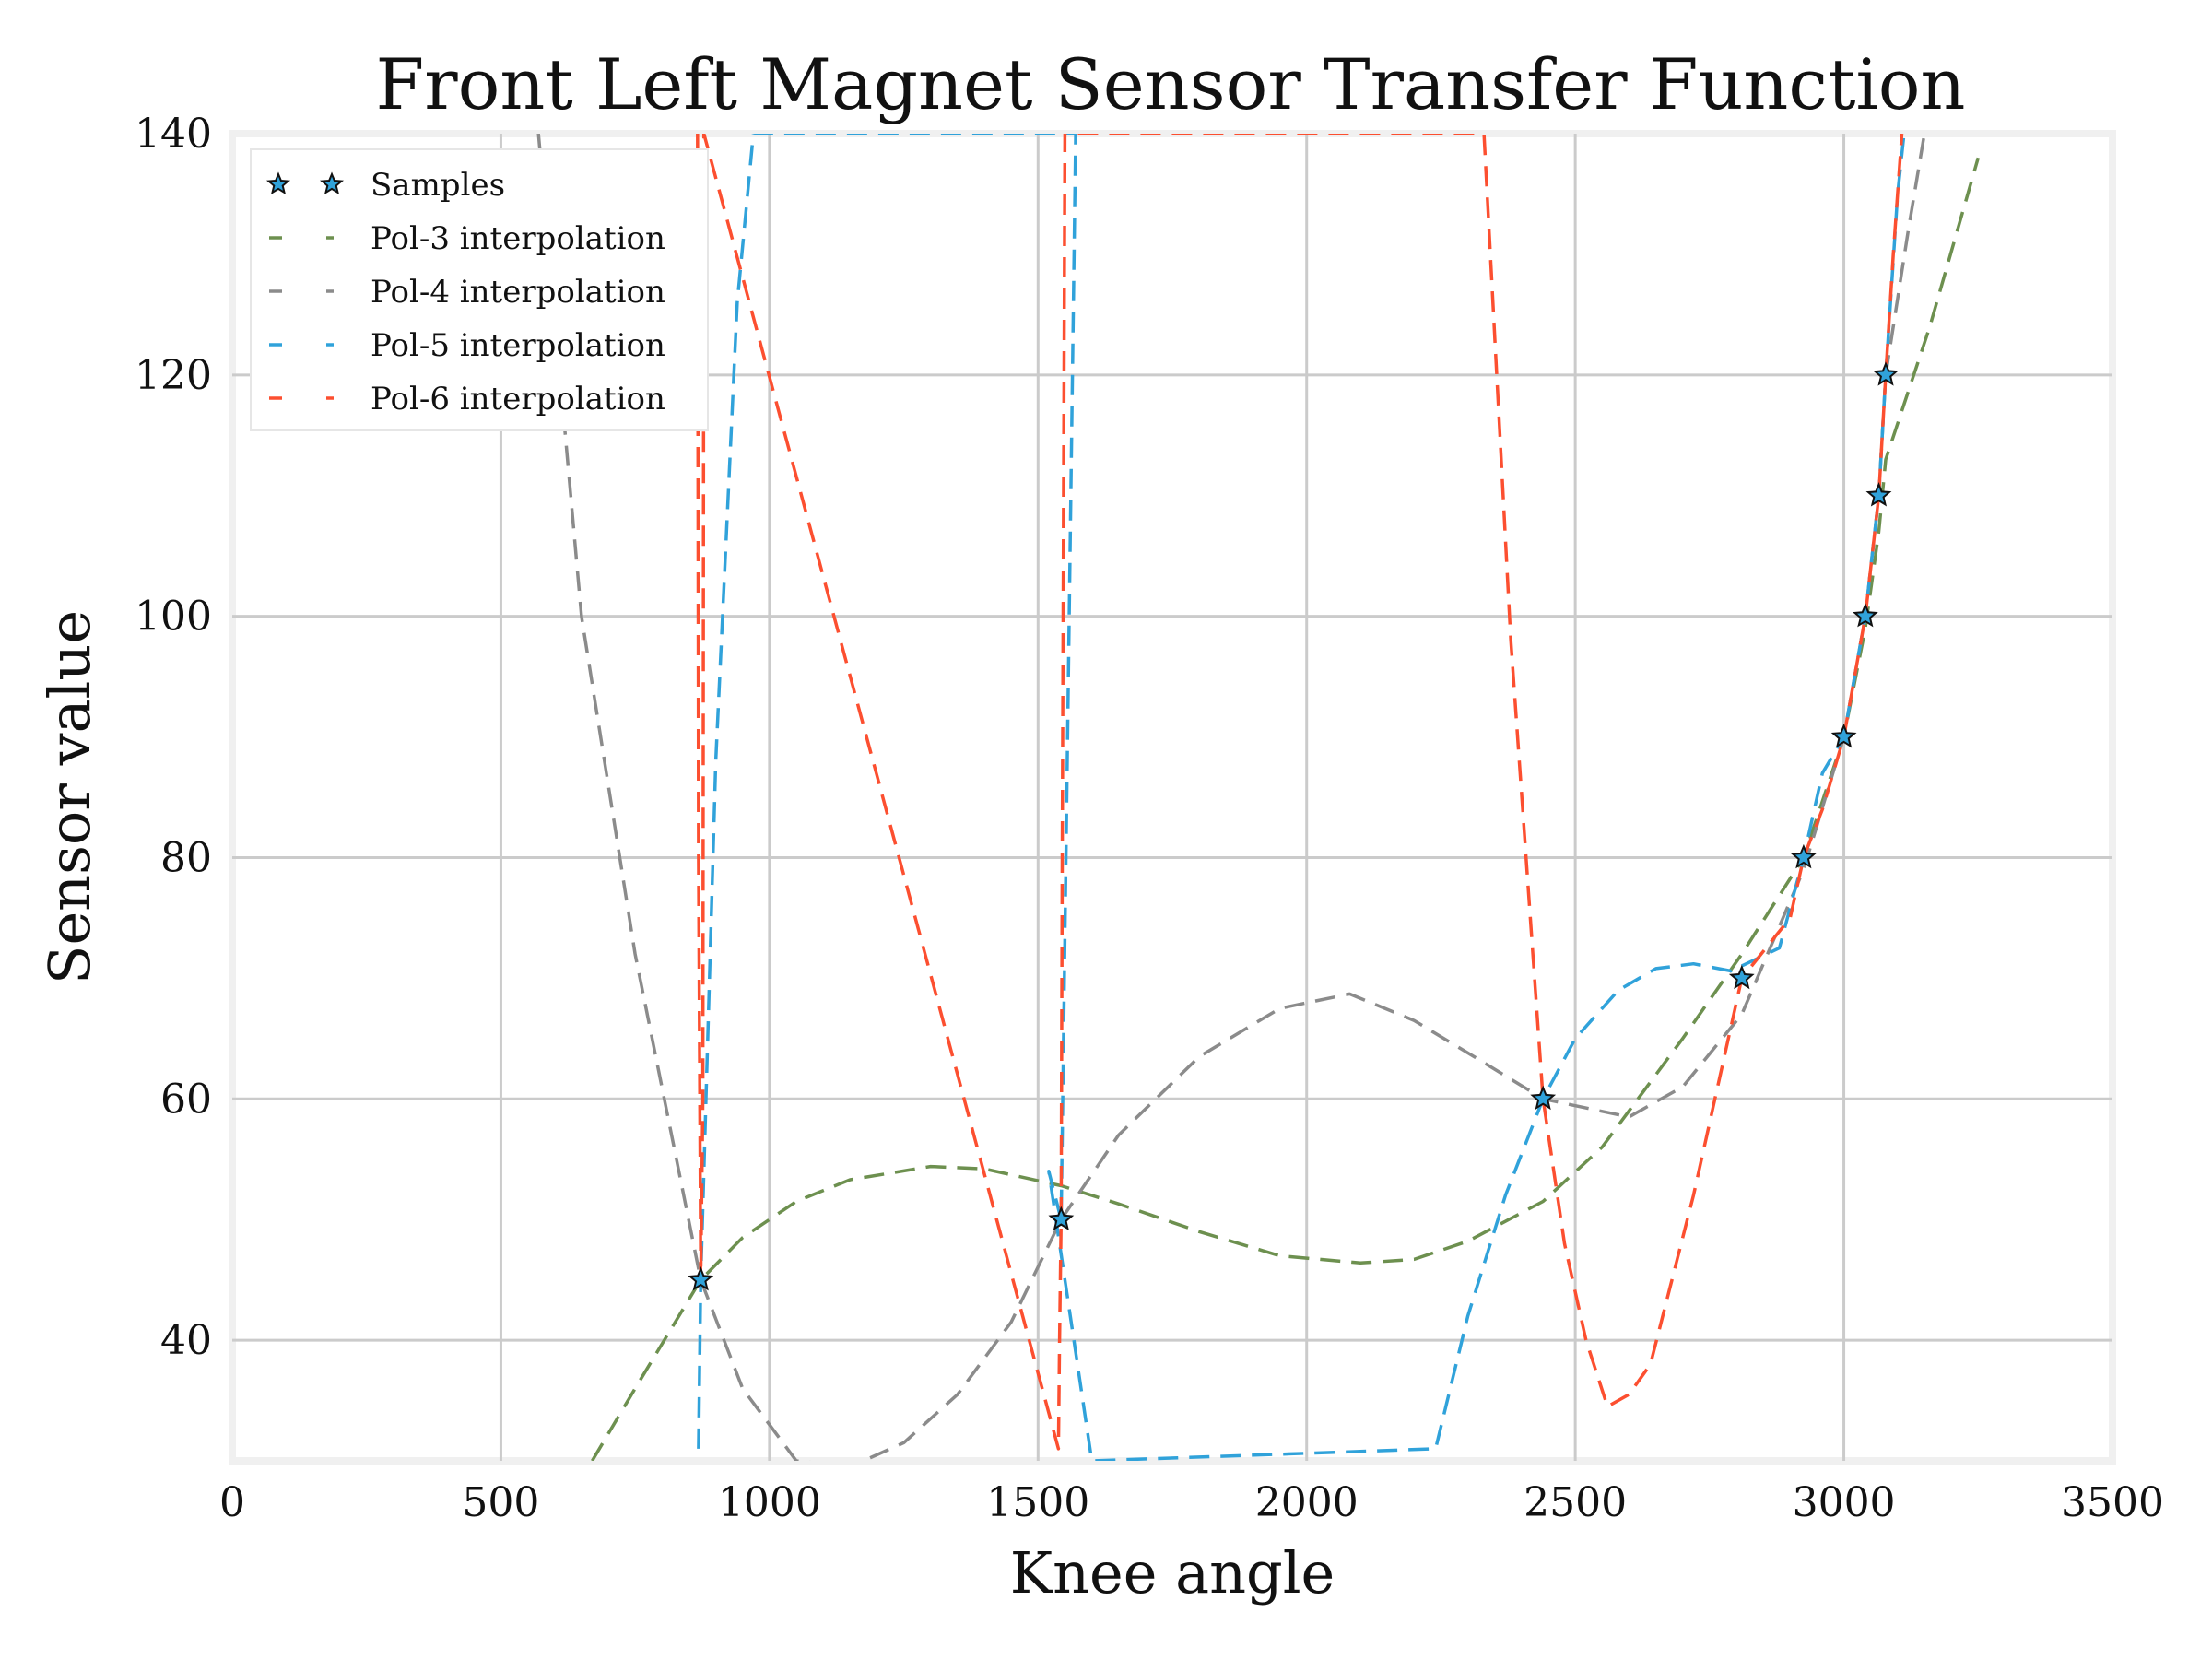  I want to click on y-tick-labels: 40 60 80 100 120 140, so click(173, 737).